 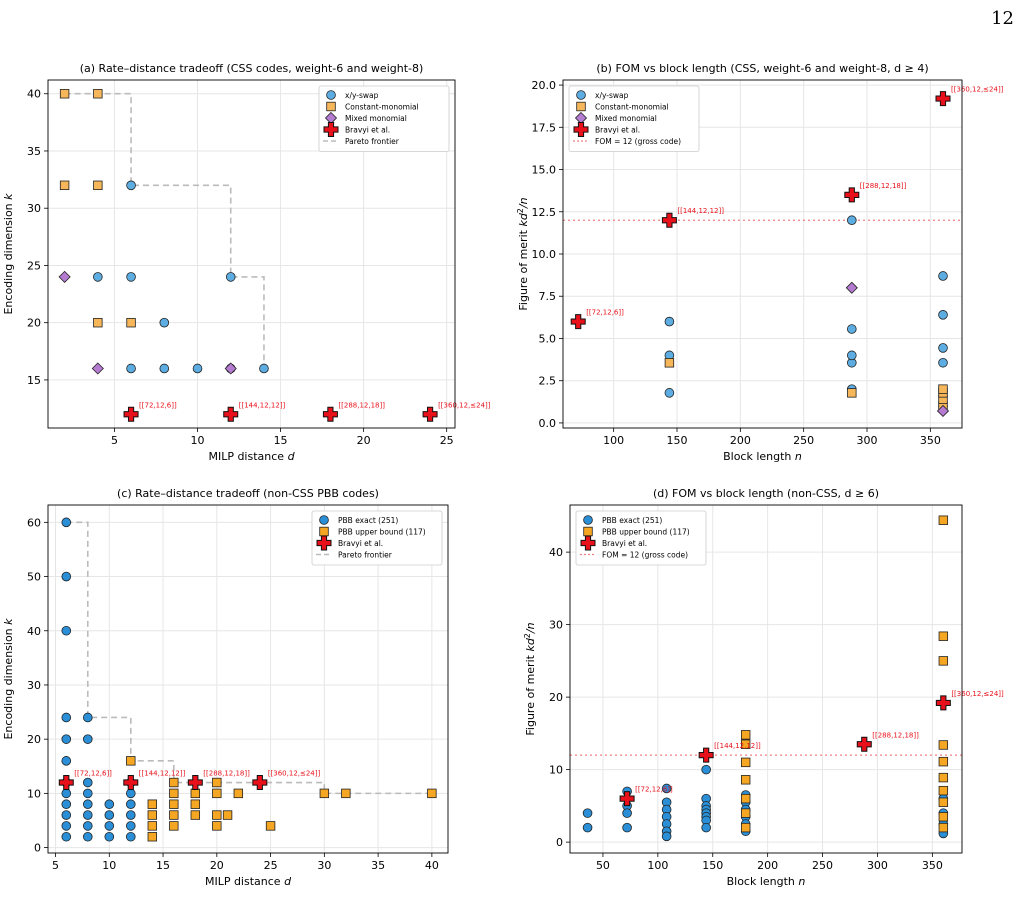 I want to click on x-tick-label: 10, so click(x=109, y=865).